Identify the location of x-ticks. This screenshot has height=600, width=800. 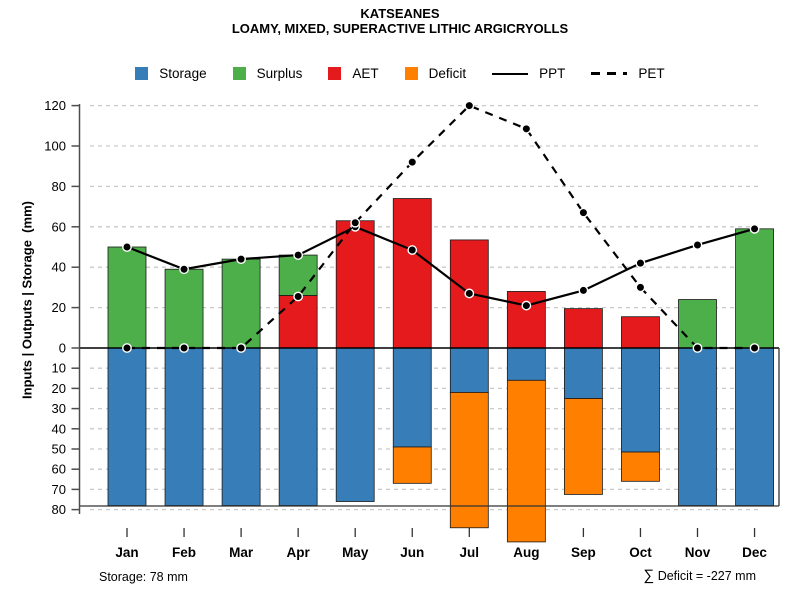
(441, 532).